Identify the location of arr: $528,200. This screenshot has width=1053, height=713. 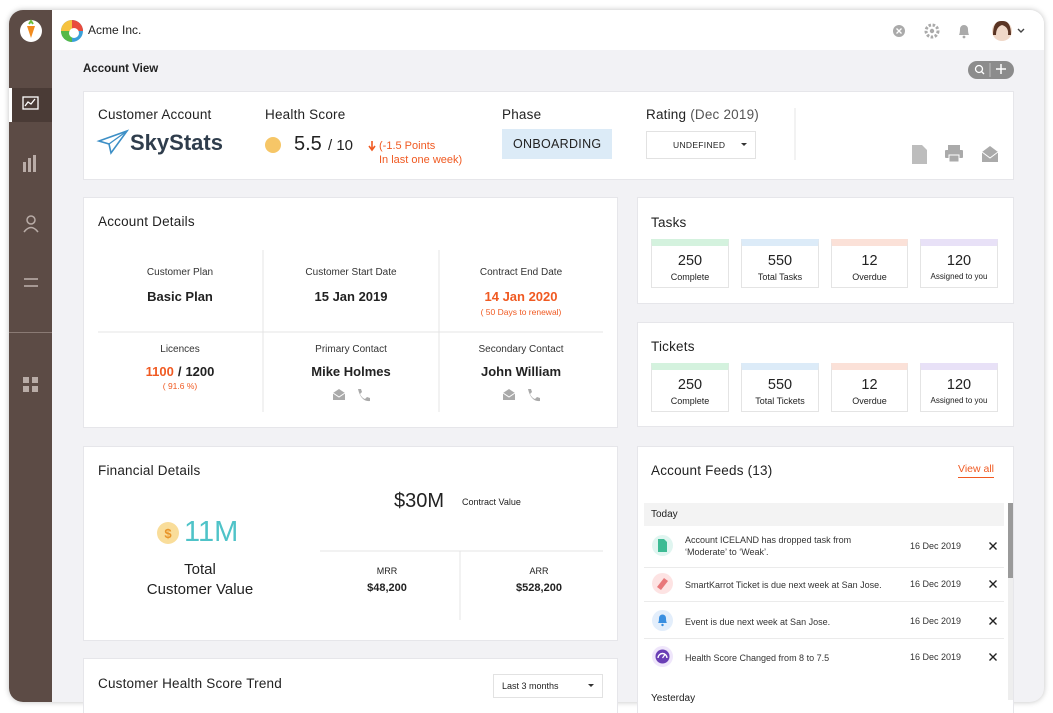
(539, 588).